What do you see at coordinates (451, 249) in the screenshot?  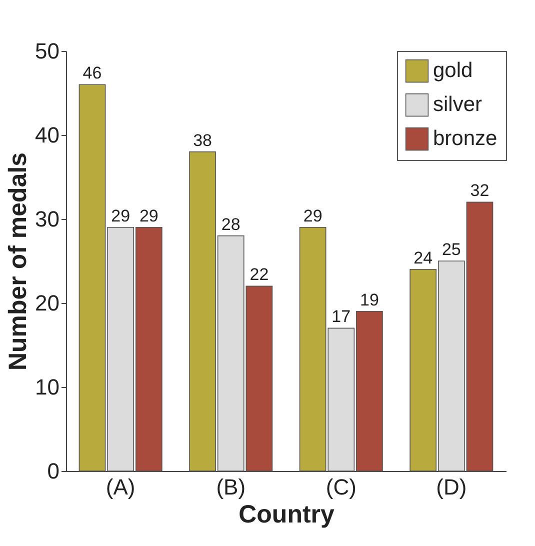 I see `data-label: 25` at bounding box center [451, 249].